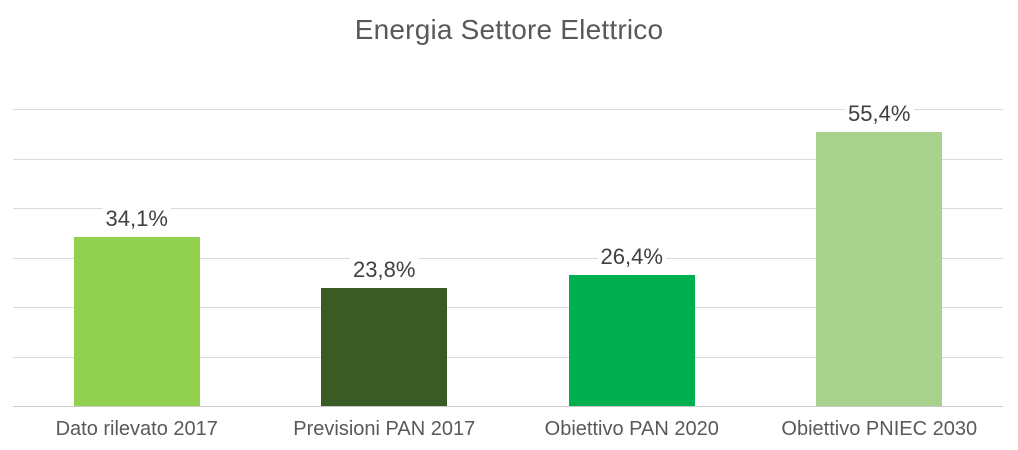  What do you see at coordinates (879, 114) in the screenshot?
I see `bar-value-label: 55,4%` at bounding box center [879, 114].